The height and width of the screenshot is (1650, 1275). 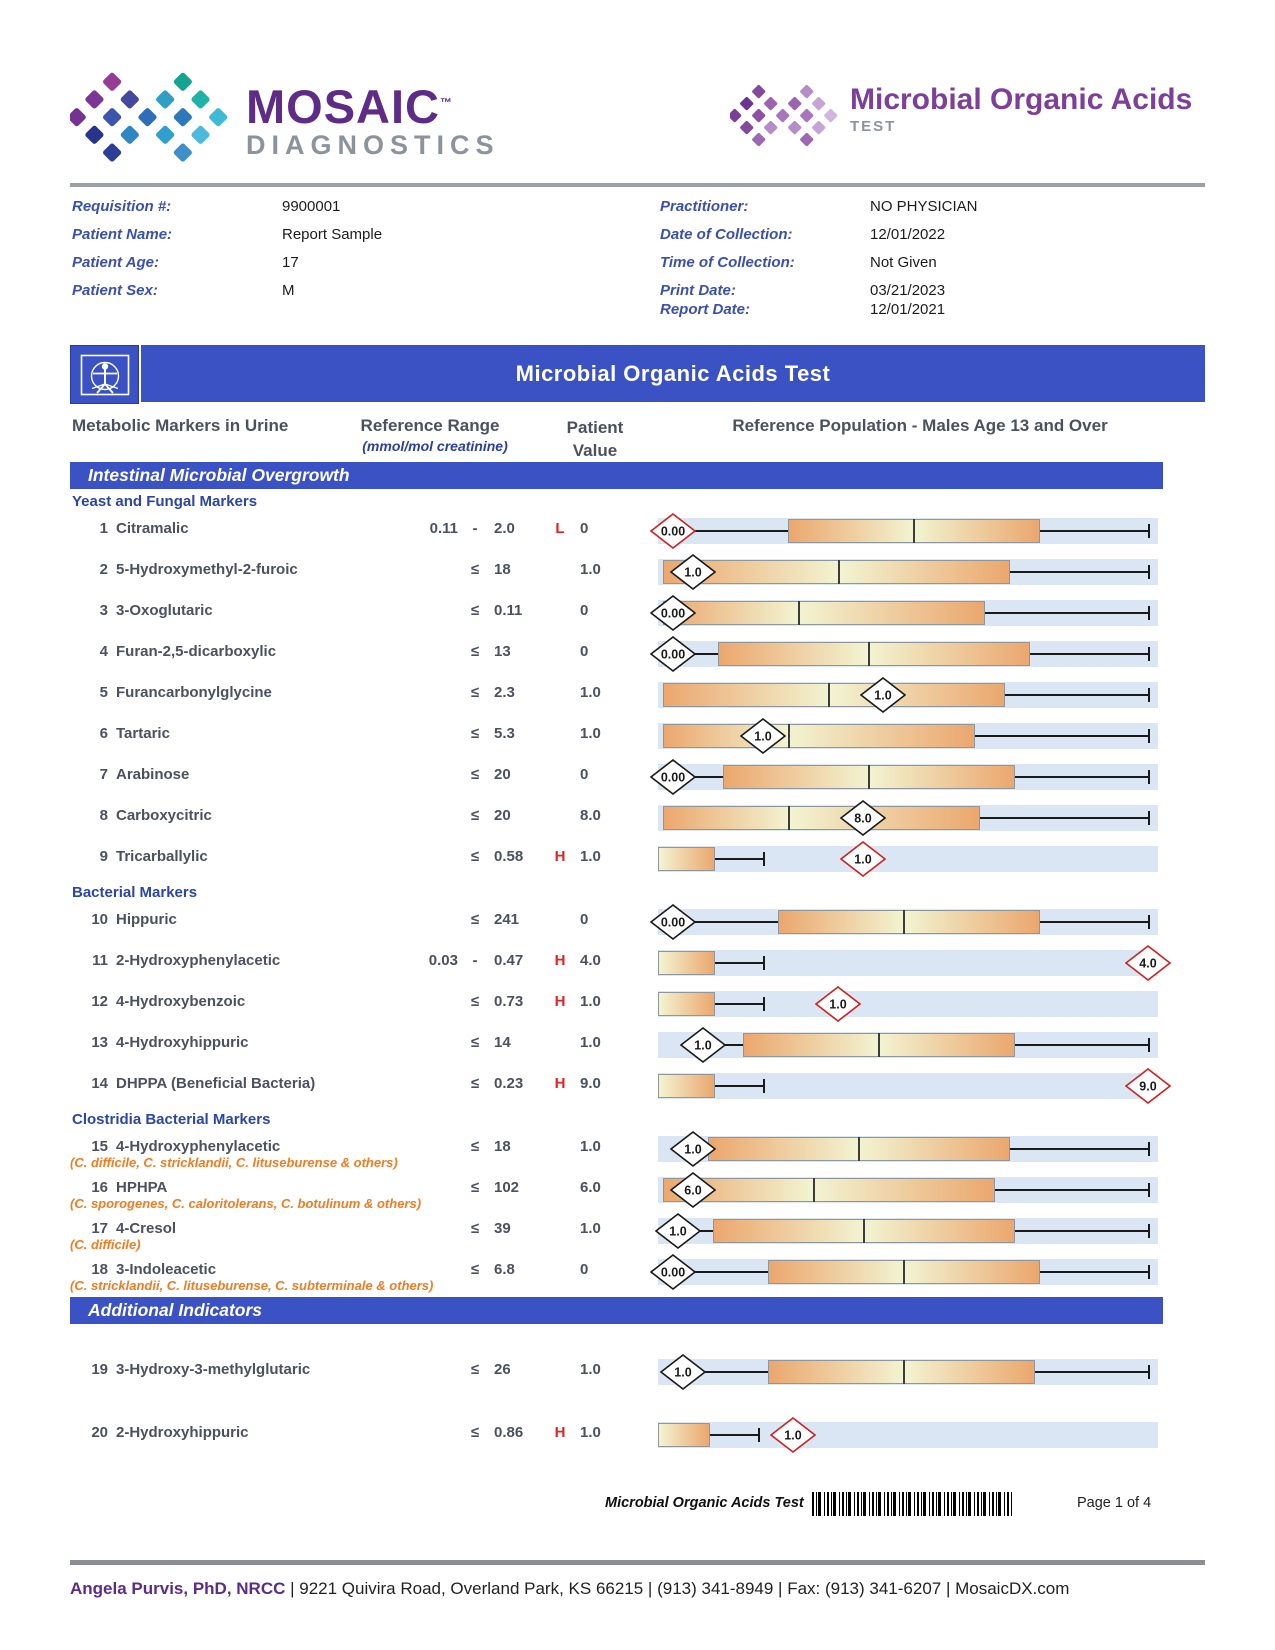 I want to click on practitioner-line: Practitioner: NO PHYSICIAN, so click(x=932, y=206).